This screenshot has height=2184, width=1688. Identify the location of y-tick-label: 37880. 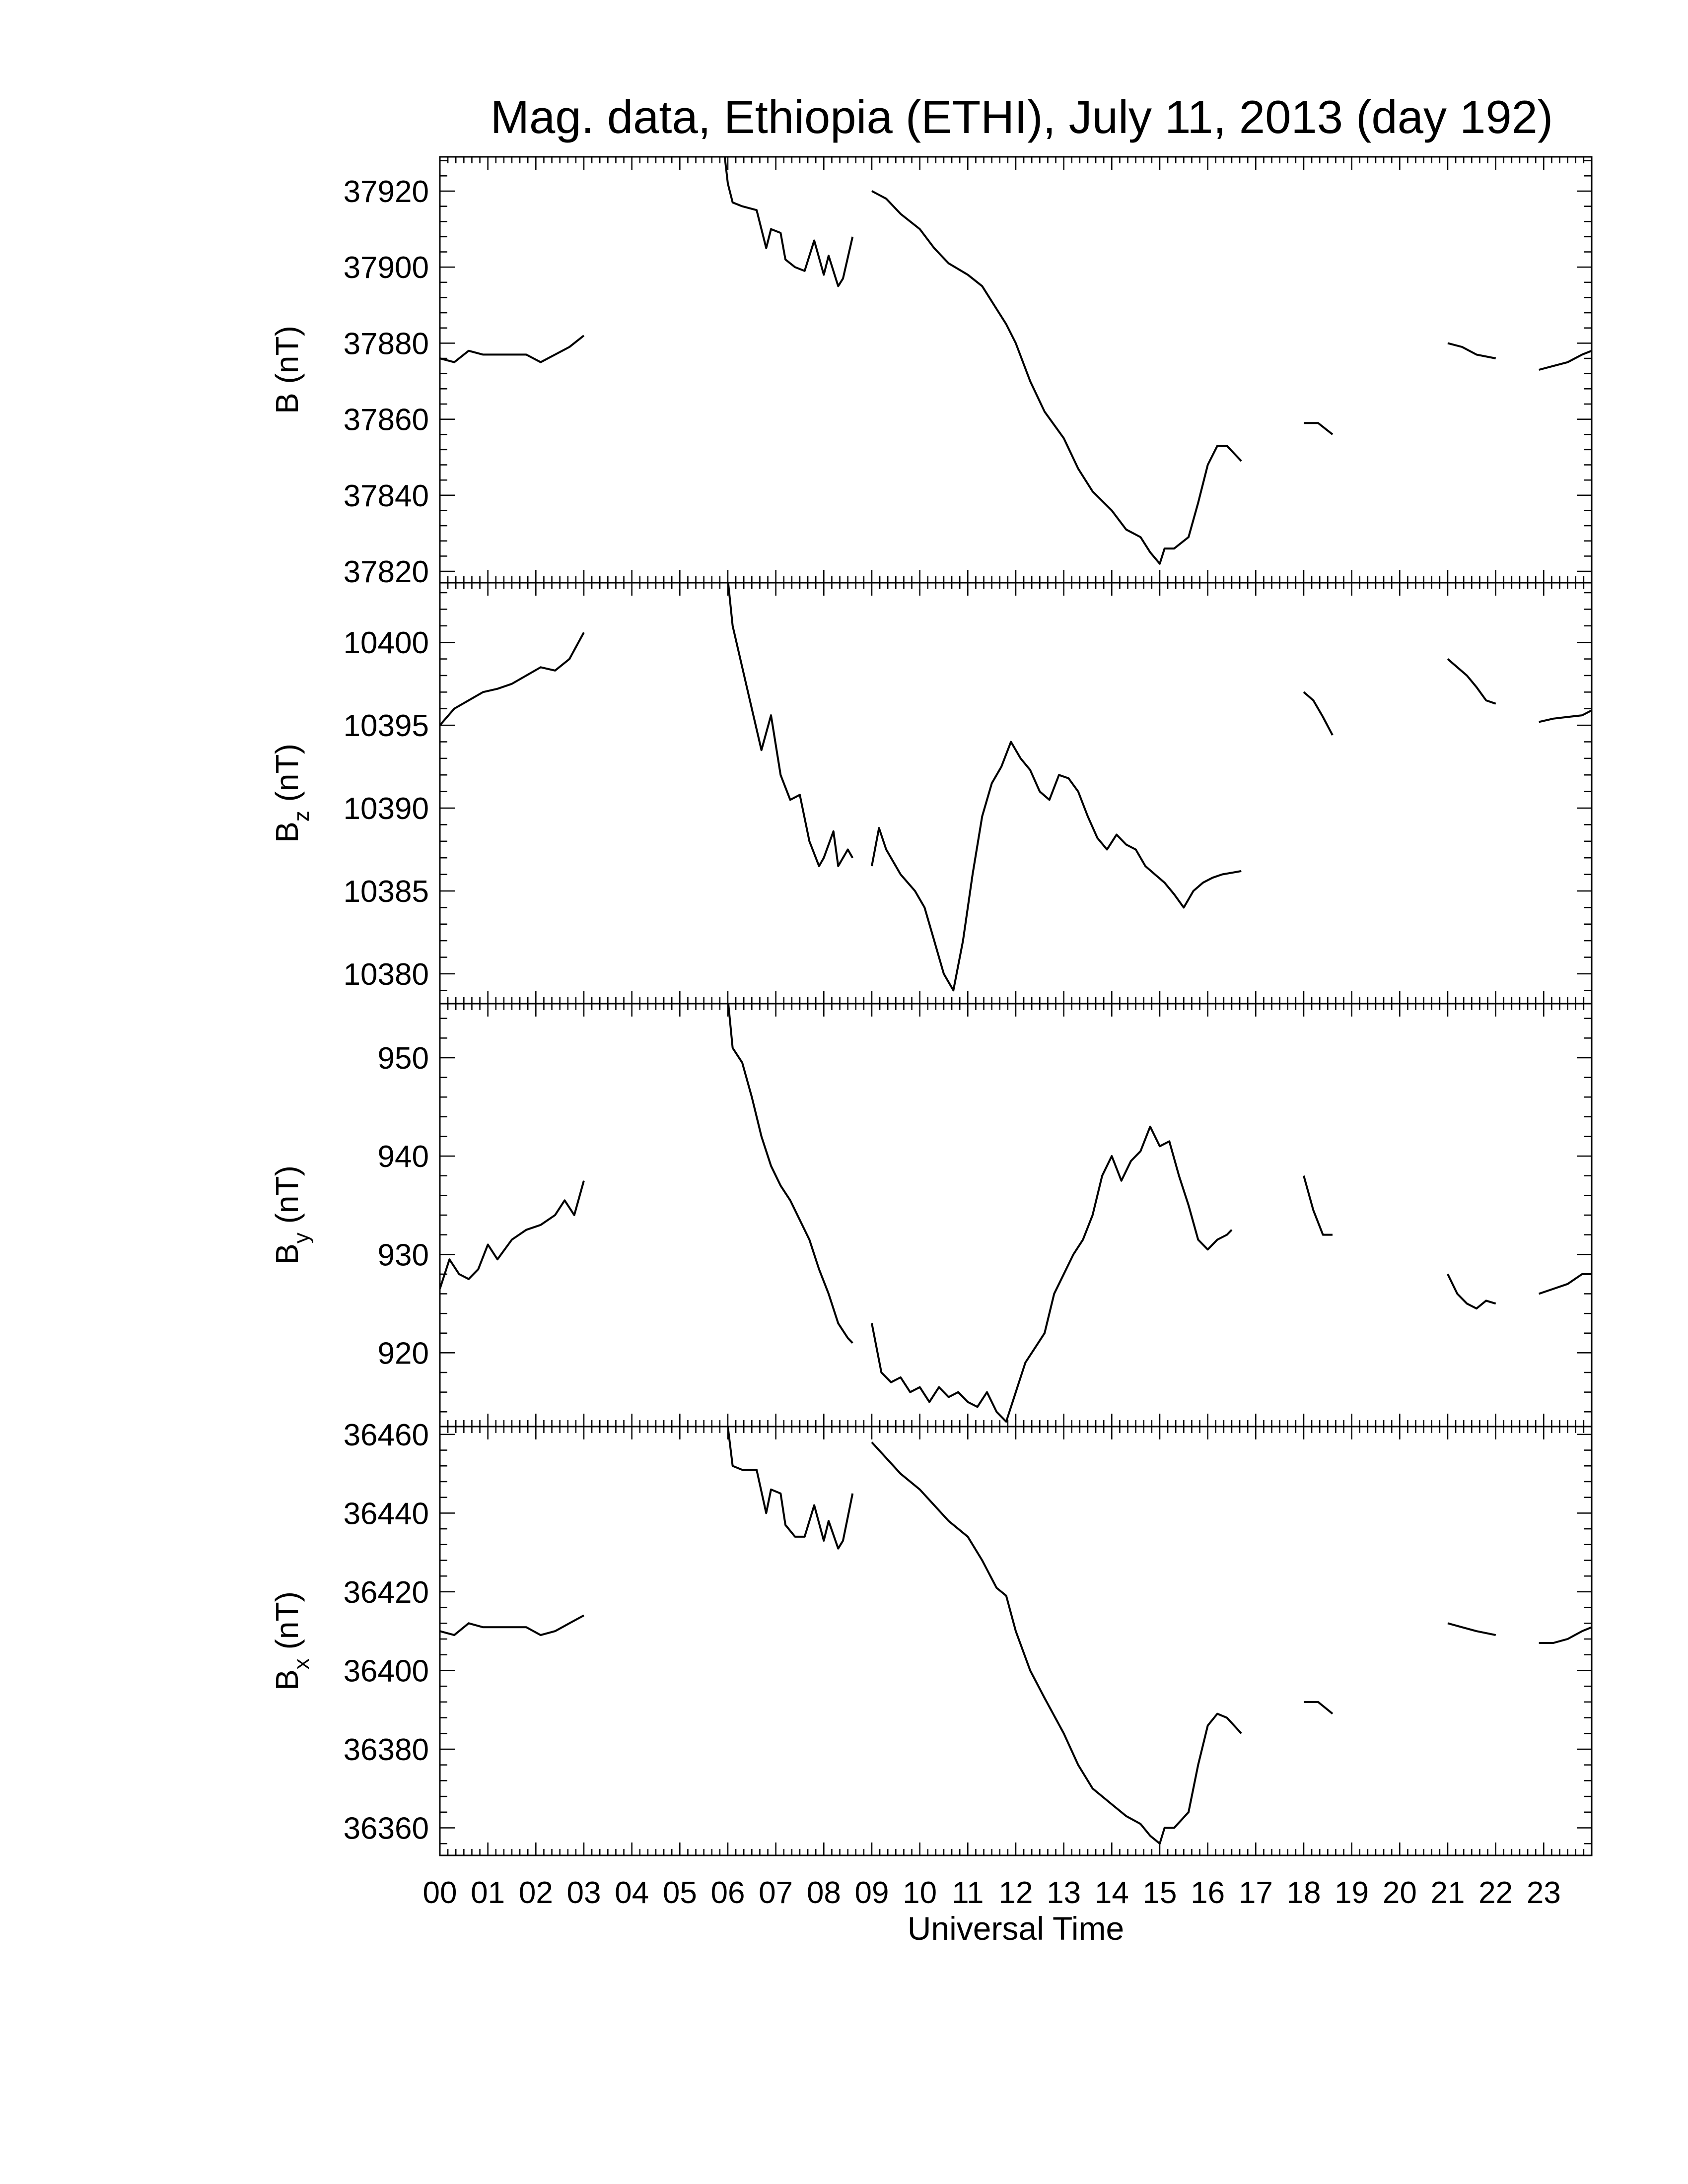
(386, 344).